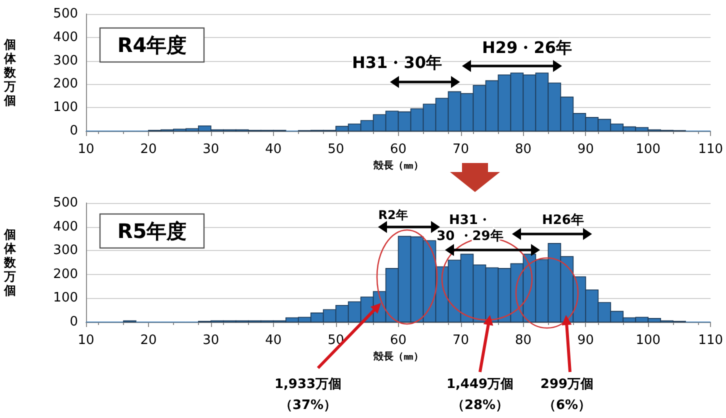 The image size is (726, 418). I want to click on annotation: H29・26年, so click(527, 47).